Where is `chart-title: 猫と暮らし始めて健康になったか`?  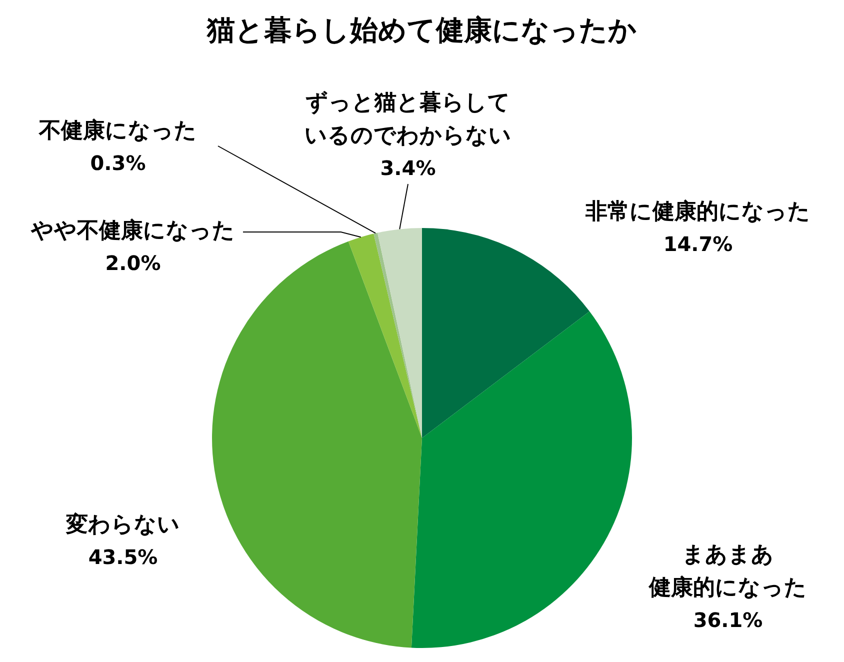 chart-title: 猫と暮らし始めて健康になったか is located at coordinates (421, 29).